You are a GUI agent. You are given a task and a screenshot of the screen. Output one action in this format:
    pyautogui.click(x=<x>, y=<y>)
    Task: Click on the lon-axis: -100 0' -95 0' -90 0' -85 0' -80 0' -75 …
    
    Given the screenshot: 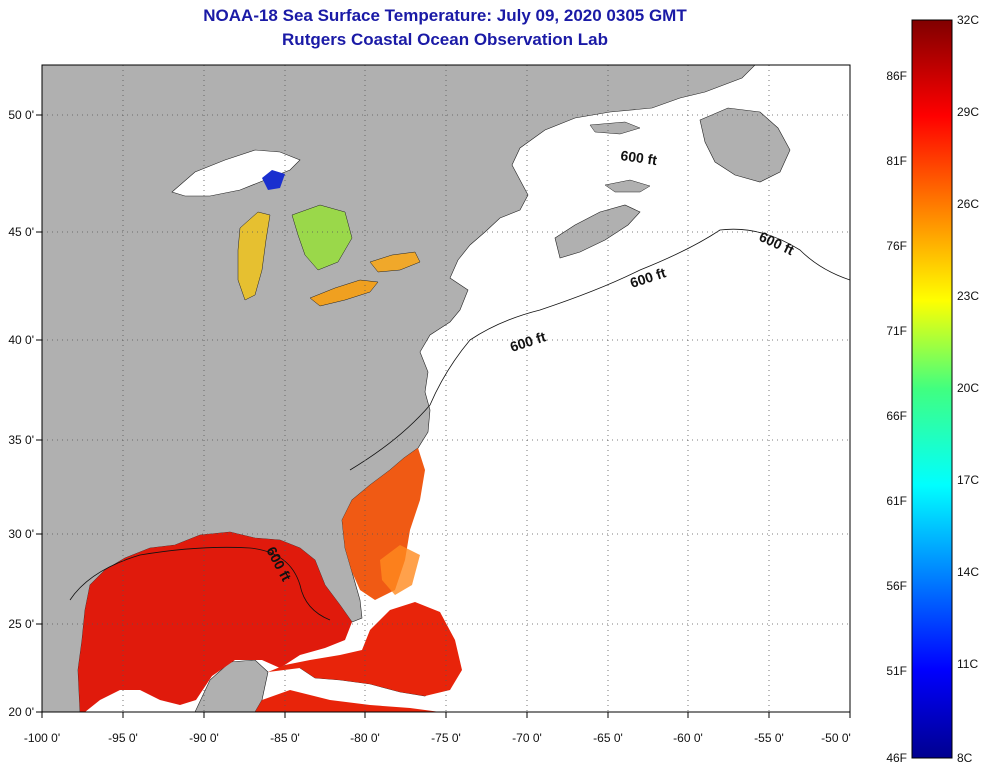 What is the action you would take?
    pyautogui.click(x=437, y=728)
    